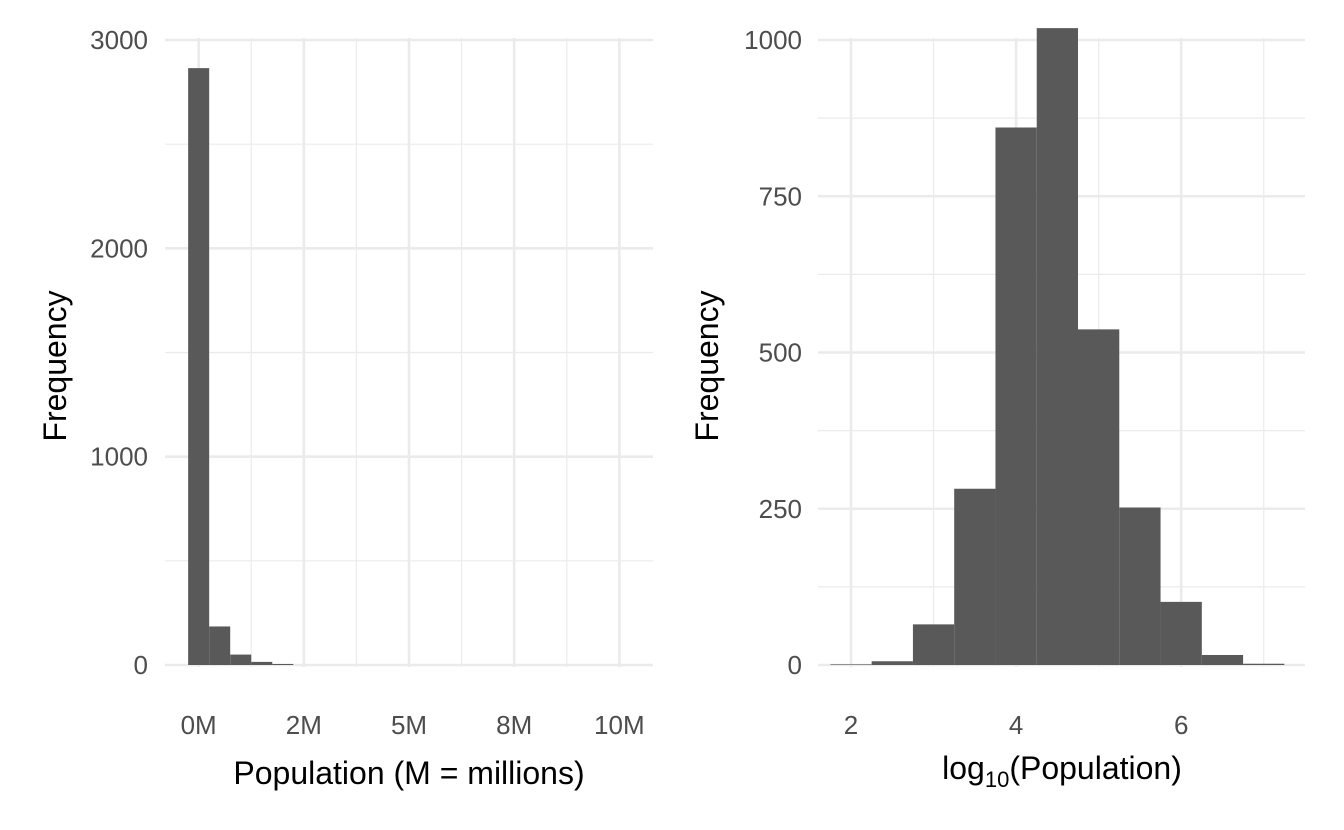 The width and height of the screenshot is (1344, 830). I want to click on x-tick-label: 10M, so click(619, 725).